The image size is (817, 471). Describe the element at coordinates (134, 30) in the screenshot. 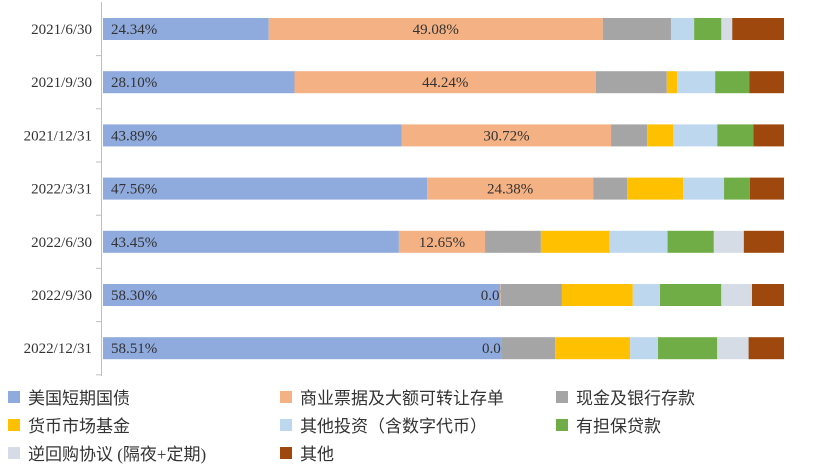

I see `data-label: 24.34%` at that location.